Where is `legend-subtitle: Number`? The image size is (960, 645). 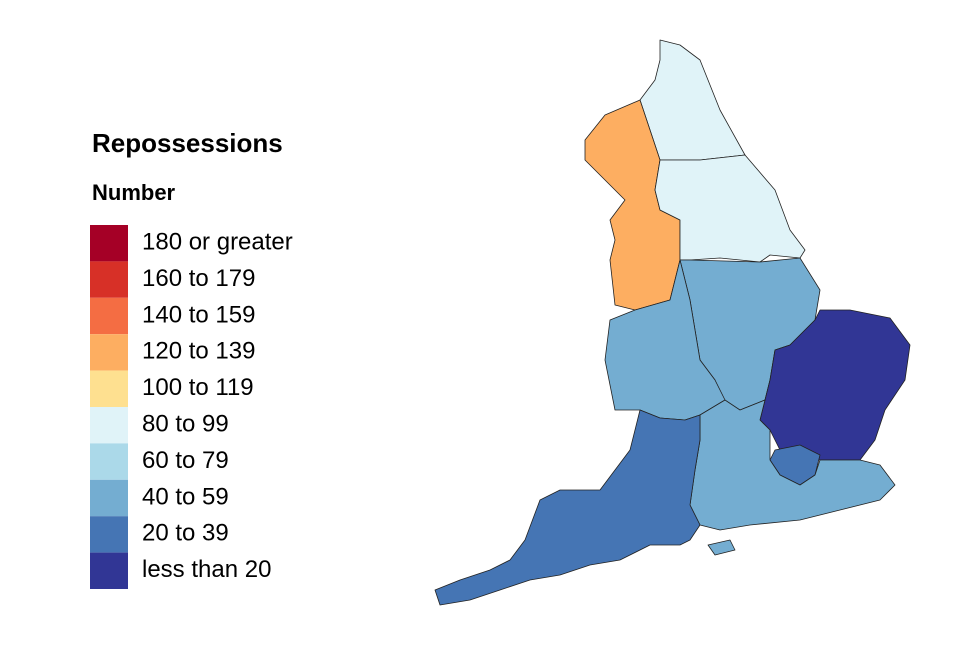 legend-subtitle: Number is located at coordinates (134, 192).